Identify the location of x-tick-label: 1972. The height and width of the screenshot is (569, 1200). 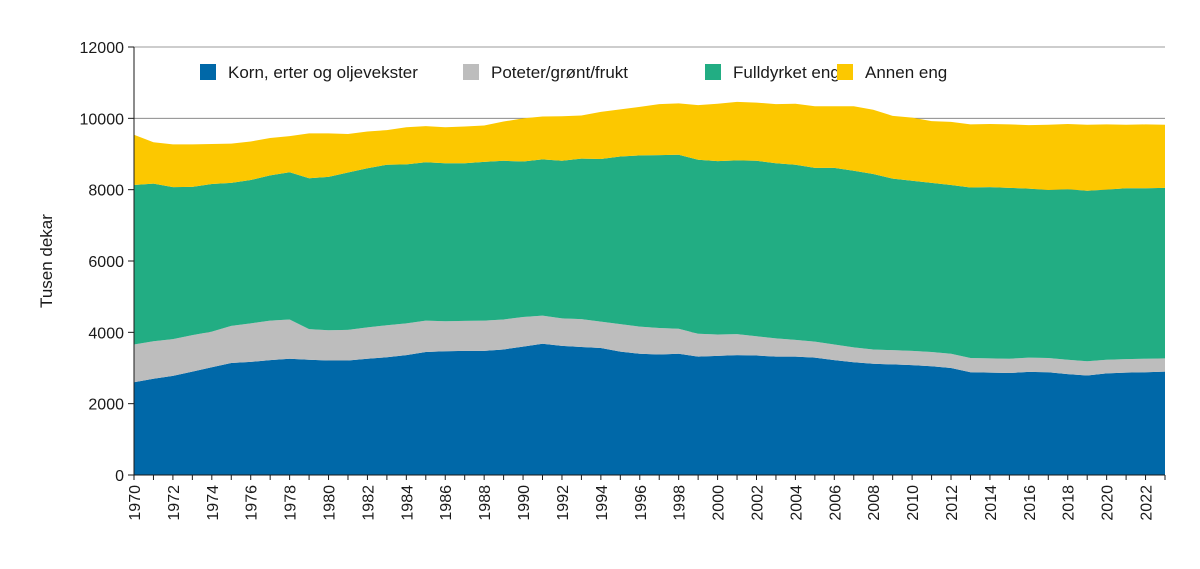
(174, 503).